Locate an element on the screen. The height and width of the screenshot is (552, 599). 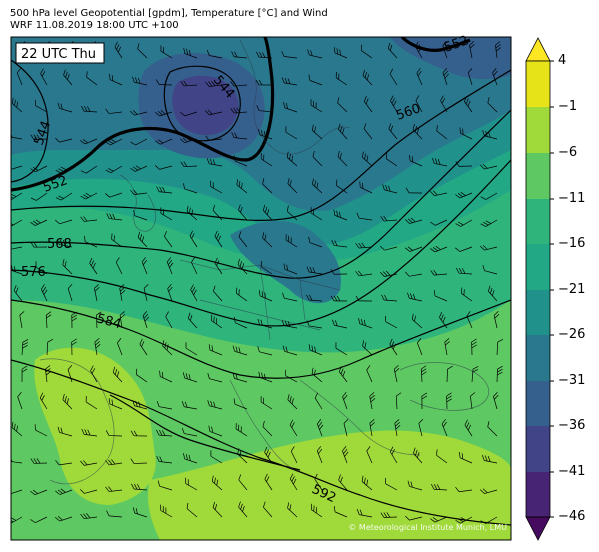
colorbar is located at coordinates (539, 289).